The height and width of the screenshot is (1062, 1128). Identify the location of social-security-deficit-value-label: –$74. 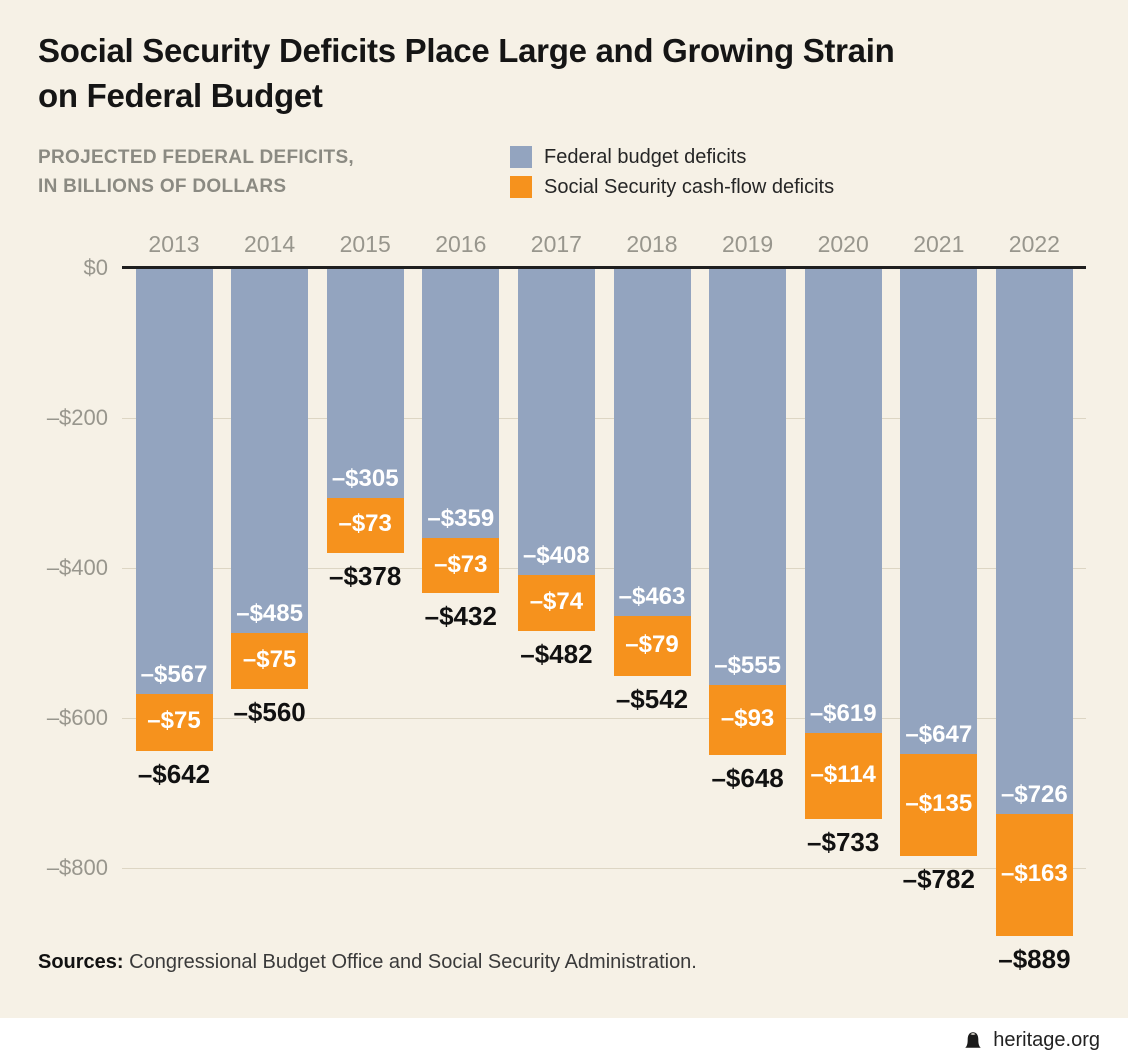
(556, 601).